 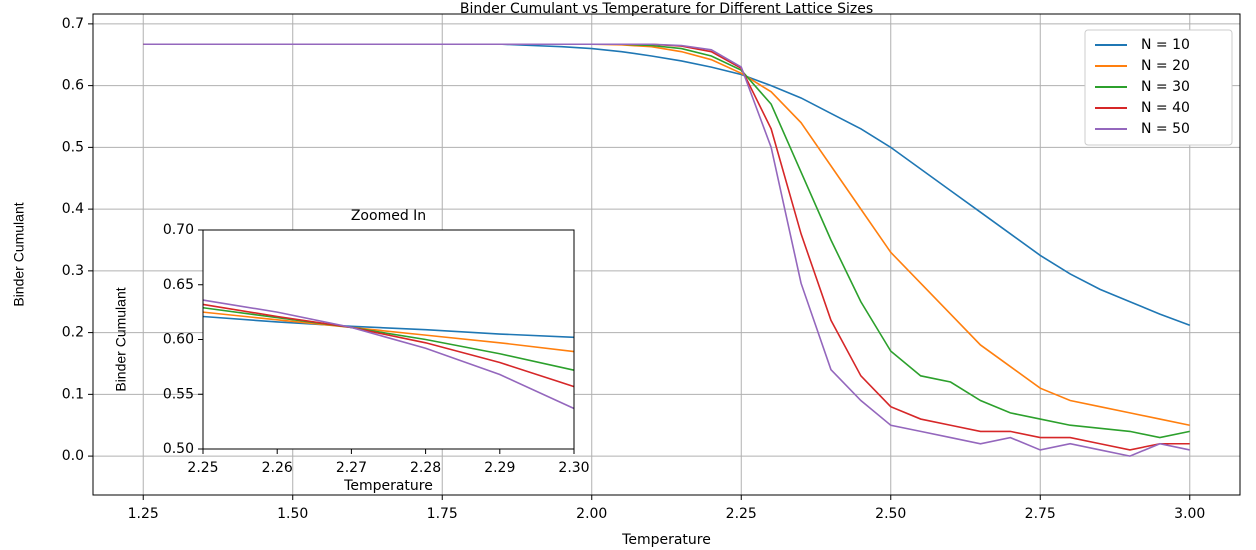 What do you see at coordinates (143, 514) in the screenshot?
I see `x-tick-label: 1.25` at bounding box center [143, 514].